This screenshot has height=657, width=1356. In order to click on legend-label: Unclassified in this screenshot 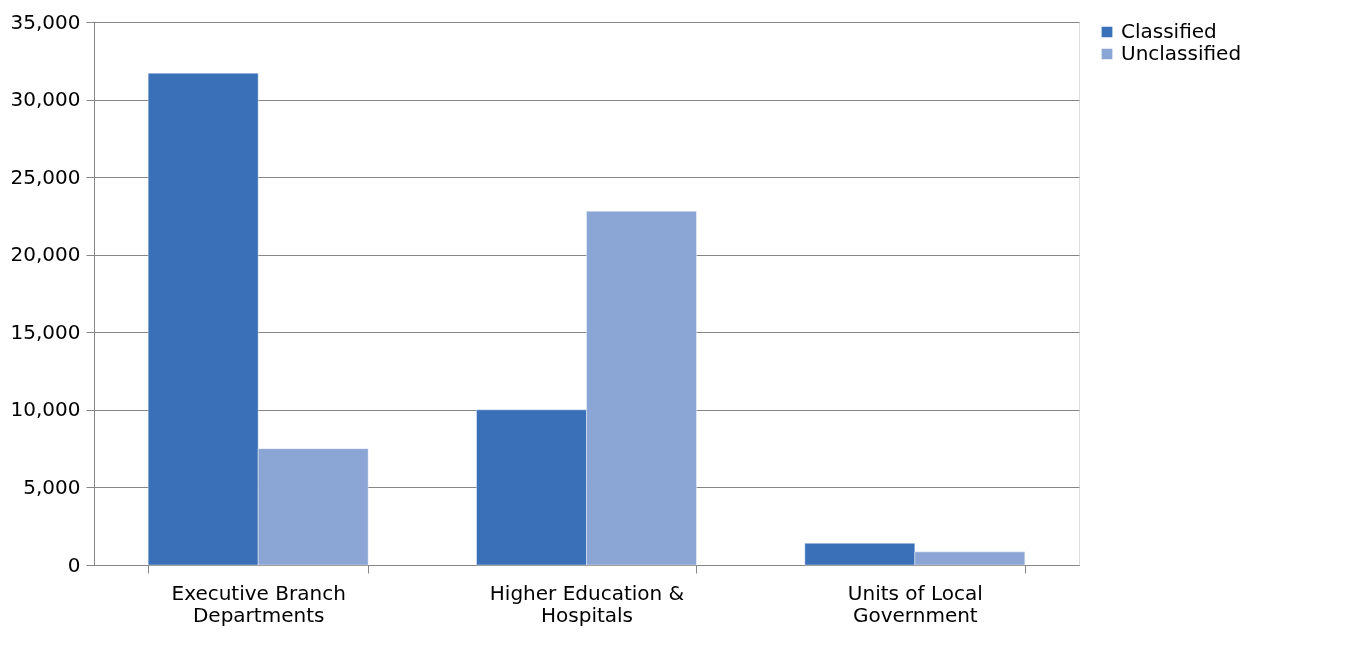, I will do `click(1181, 53)`.